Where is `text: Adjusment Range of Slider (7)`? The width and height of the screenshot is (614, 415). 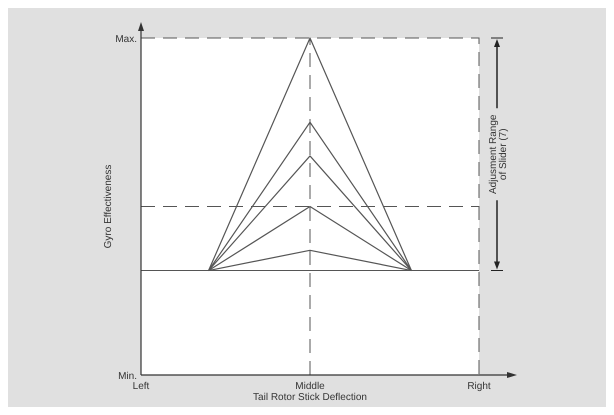 text: Adjusment Range of Slider (7) is located at coordinates (498, 154).